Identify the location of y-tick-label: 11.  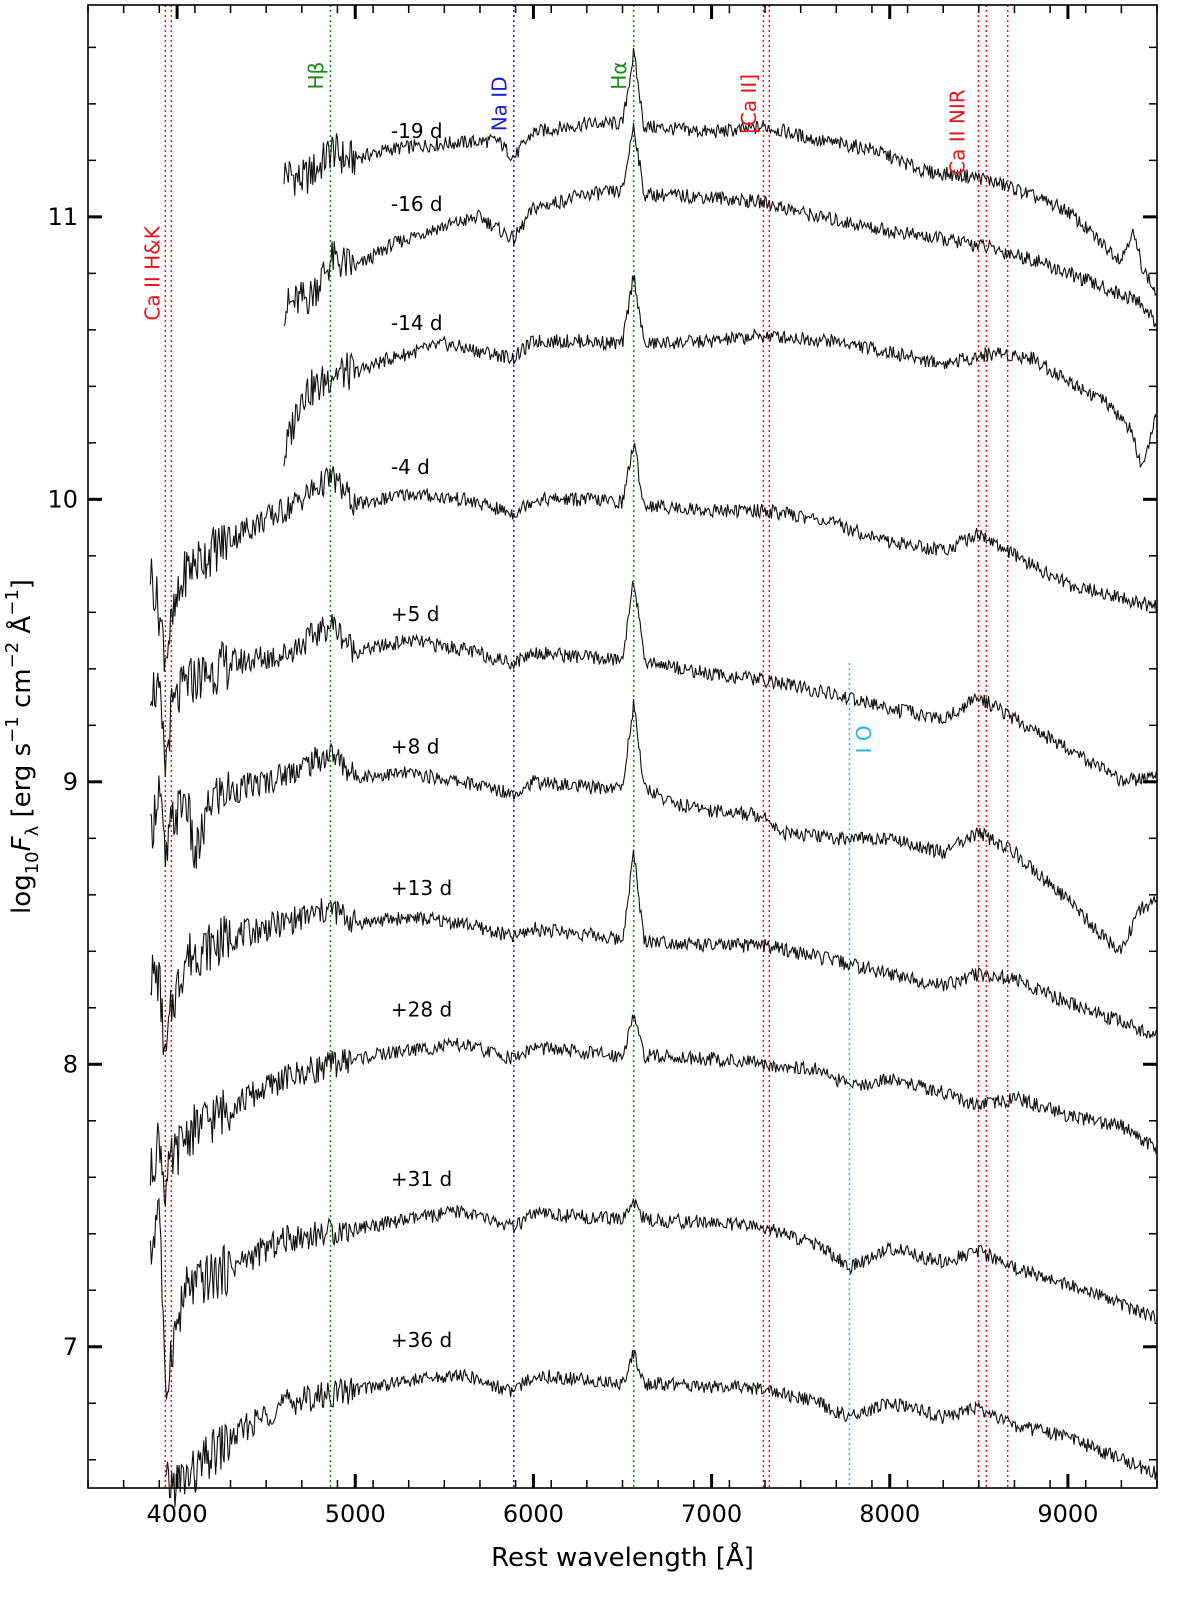
(62, 217).